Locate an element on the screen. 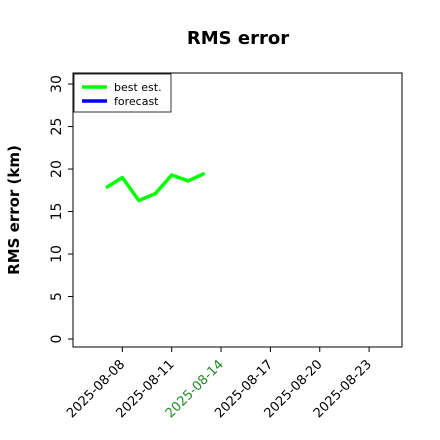  y-tick-label: 15 is located at coordinates (57, 212).